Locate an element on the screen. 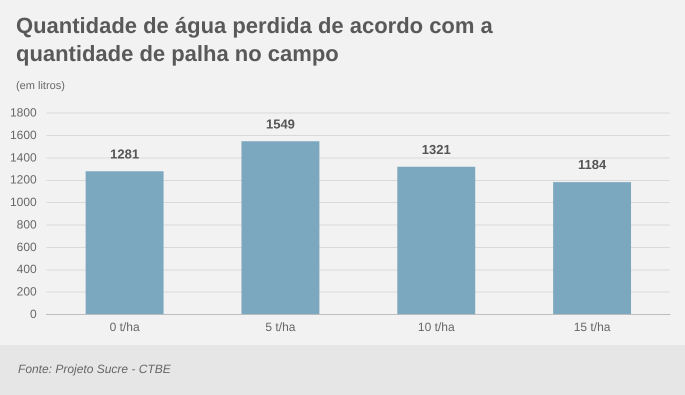  y-axis-title: (em litros) is located at coordinates (40, 86).